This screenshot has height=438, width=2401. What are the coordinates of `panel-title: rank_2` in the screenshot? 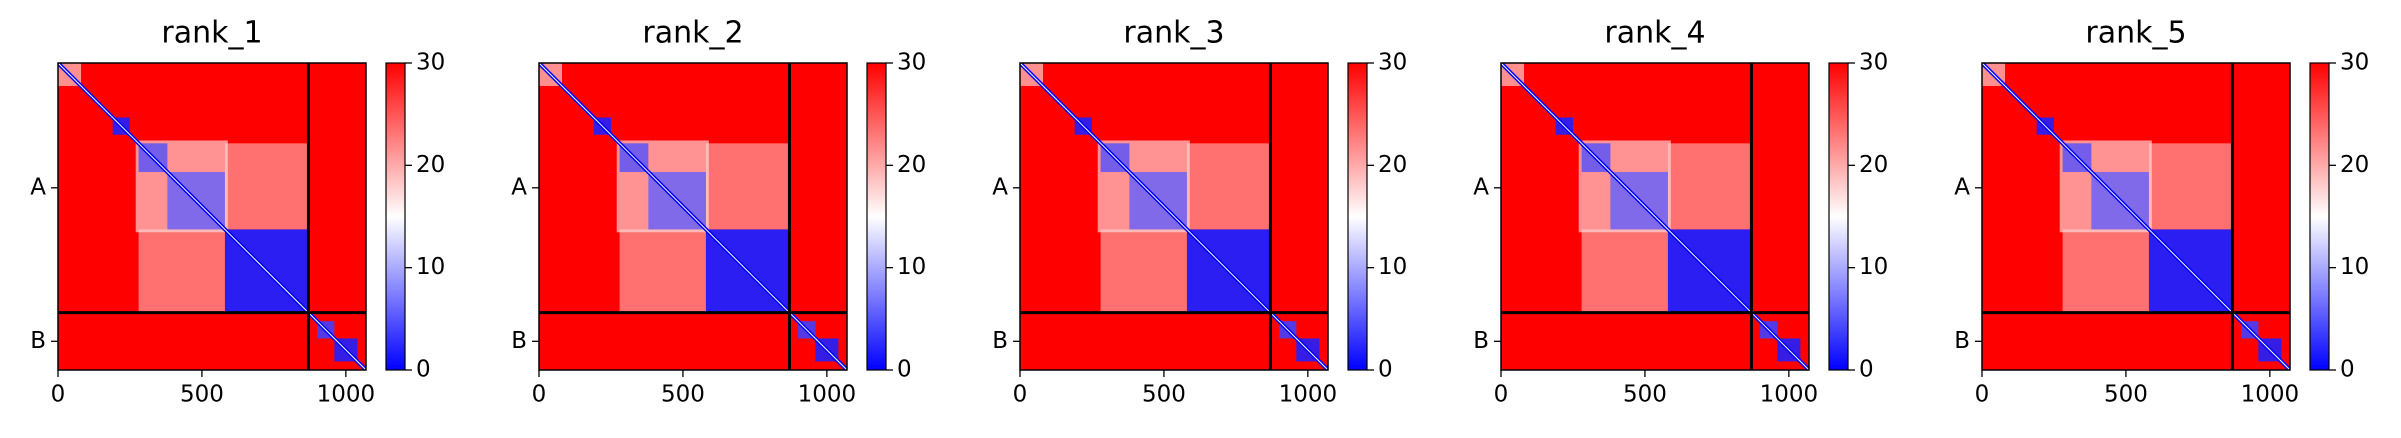 It's located at (692, 33).